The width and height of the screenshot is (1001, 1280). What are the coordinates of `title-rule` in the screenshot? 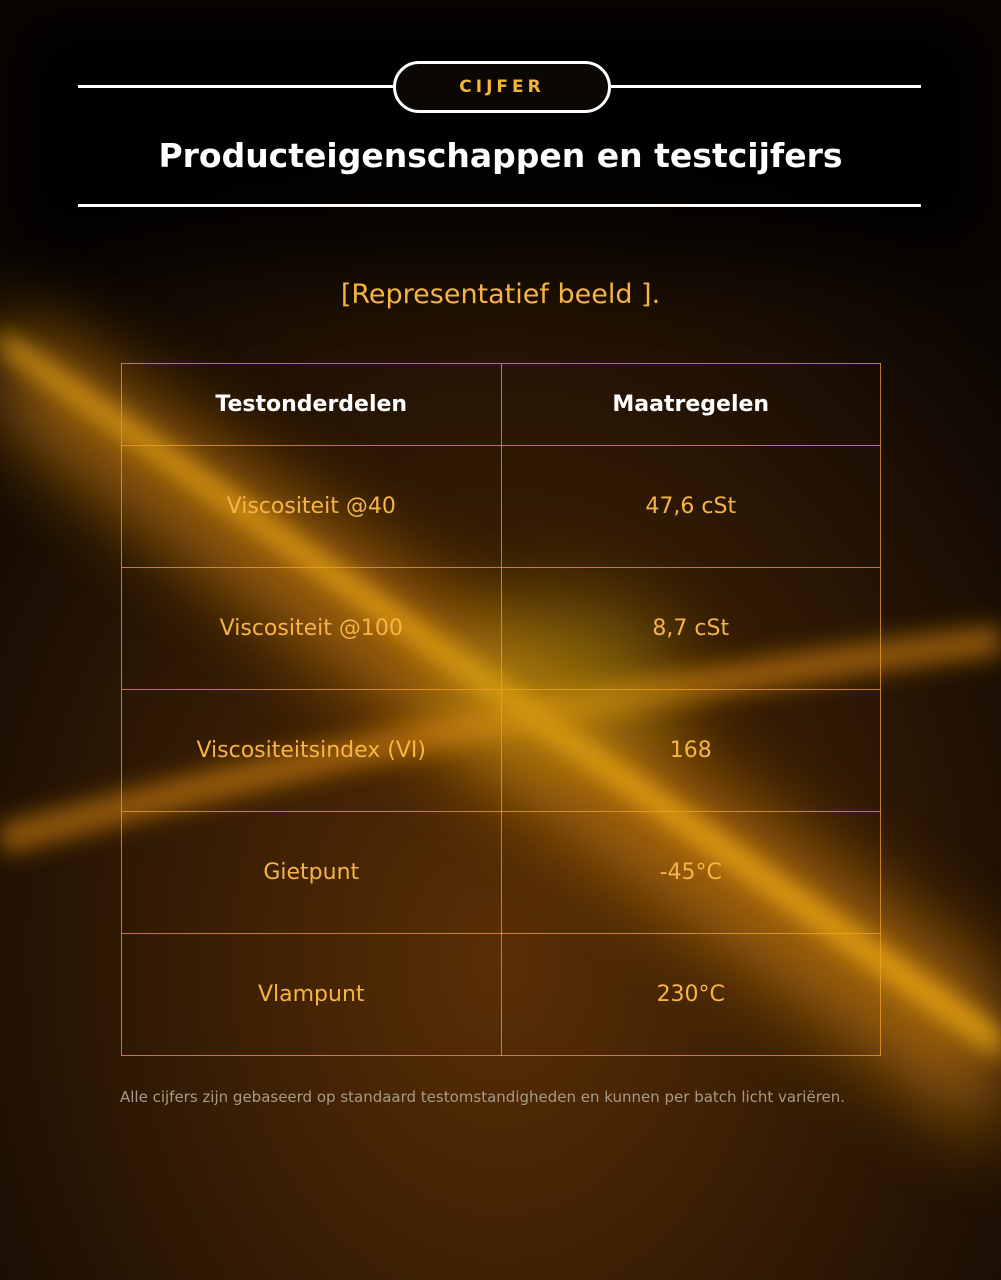 It's located at (499, 205).